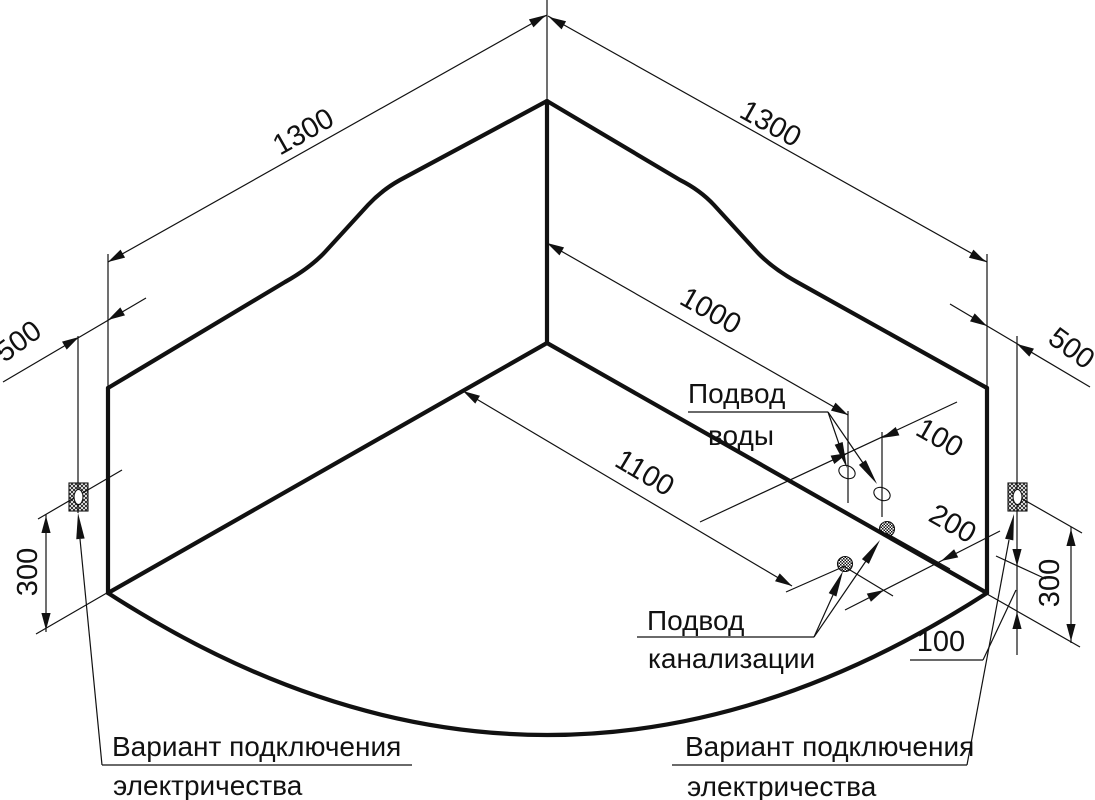 This screenshot has width=1095, height=800. I want to click on dim-value-200: 200, so click(953, 524).